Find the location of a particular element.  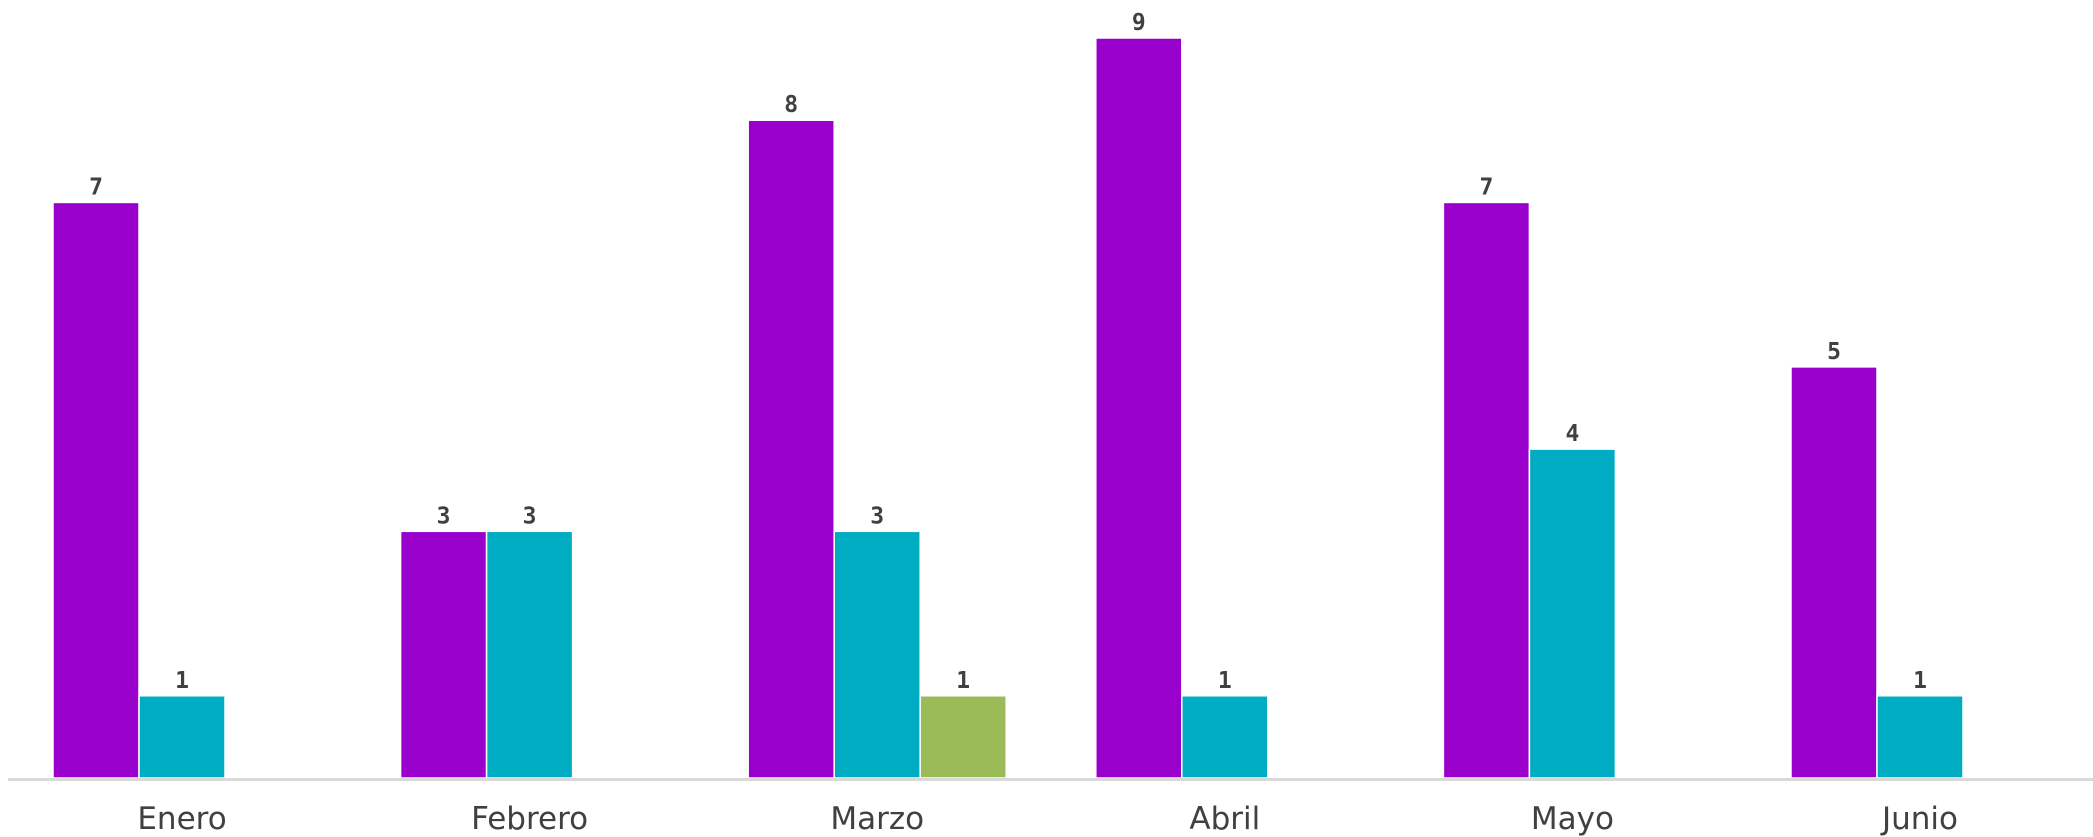

data-label-marzo-series-3: 1 is located at coordinates (963, 681).